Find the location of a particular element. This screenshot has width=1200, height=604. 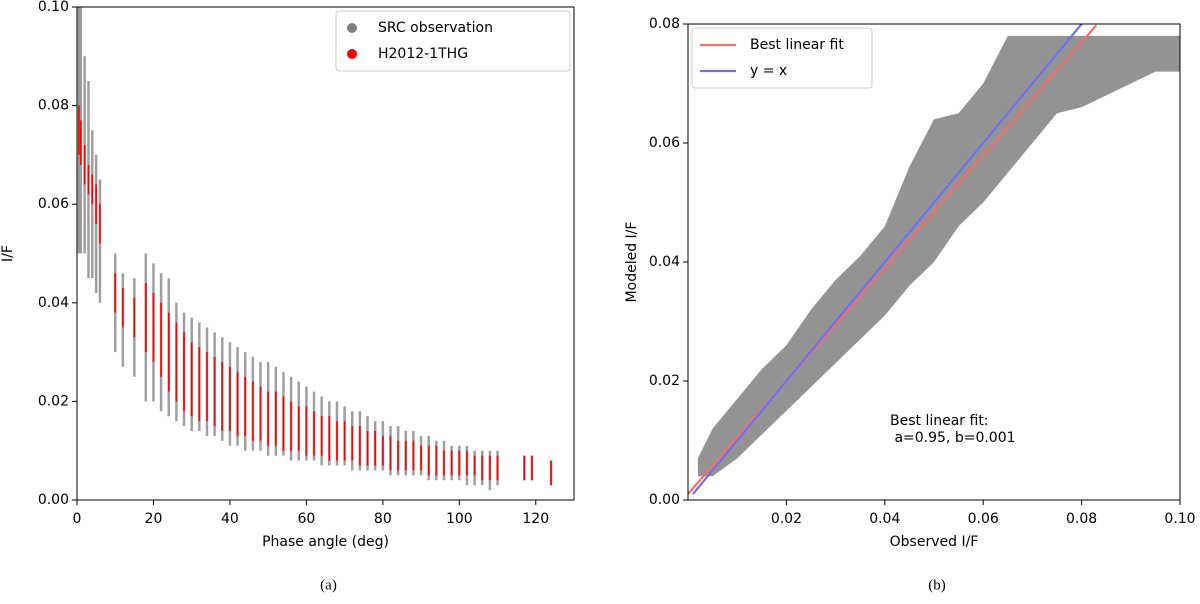

y-axis-label: I/F is located at coordinates (8, 253).